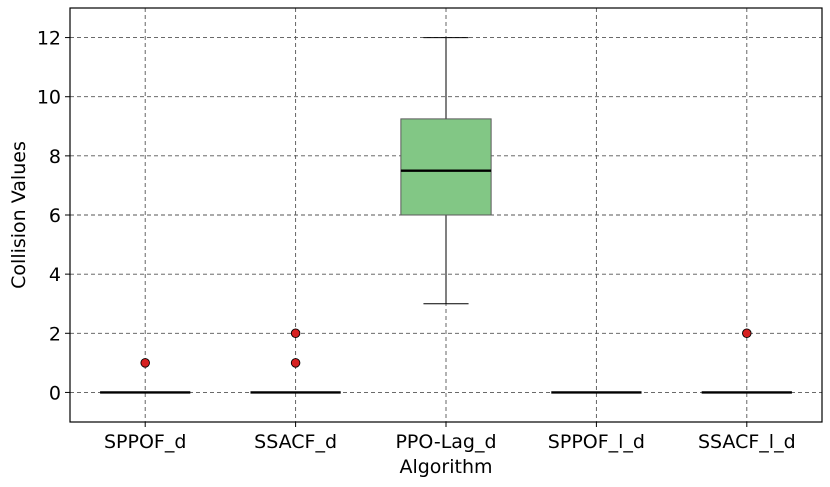 The image size is (830, 487). What do you see at coordinates (145, 442) in the screenshot?
I see `x-tick-label: SPPOF_d` at bounding box center [145, 442].